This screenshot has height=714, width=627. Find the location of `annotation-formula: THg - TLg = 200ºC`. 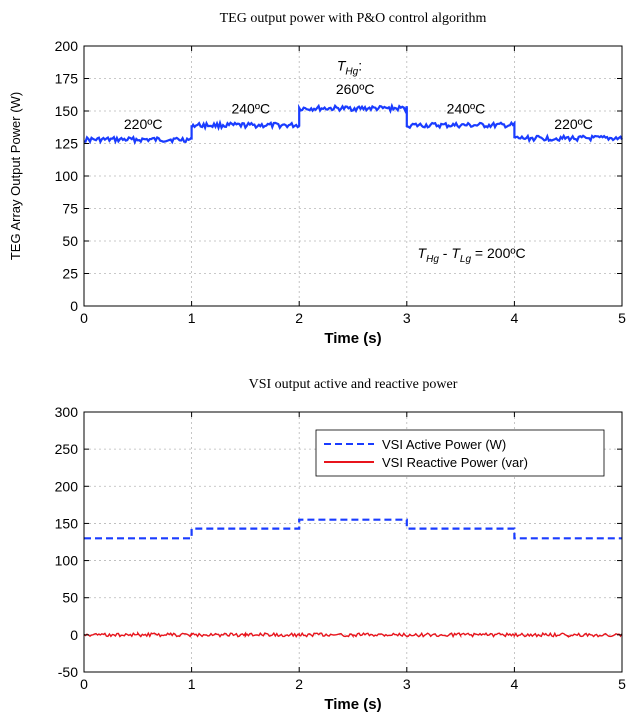

annotation-formula: THg - TLg = 200ºC is located at coordinates (472, 255).